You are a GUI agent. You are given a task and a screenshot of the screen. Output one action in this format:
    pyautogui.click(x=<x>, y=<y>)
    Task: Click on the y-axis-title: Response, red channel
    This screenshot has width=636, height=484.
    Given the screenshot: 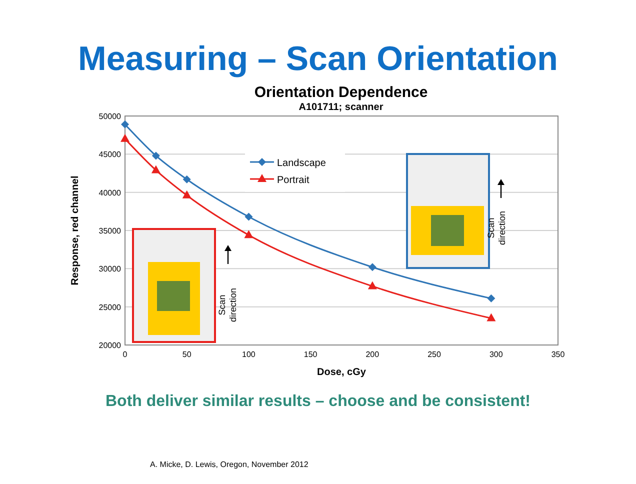 What is the action you would take?
    pyautogui.click(x=75, y=231)
    